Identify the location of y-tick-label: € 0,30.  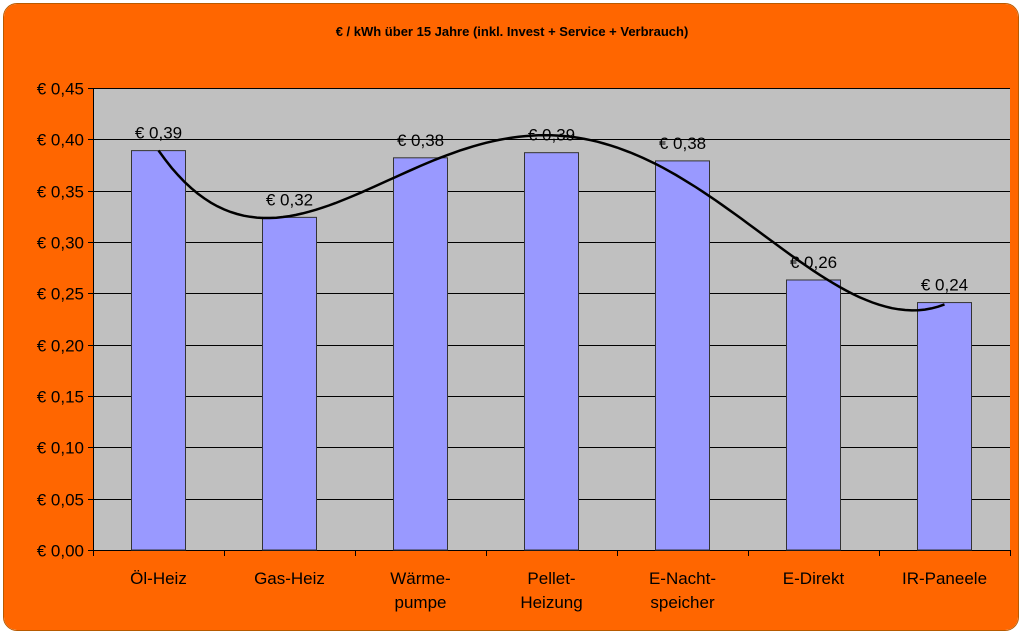
(60, 243).